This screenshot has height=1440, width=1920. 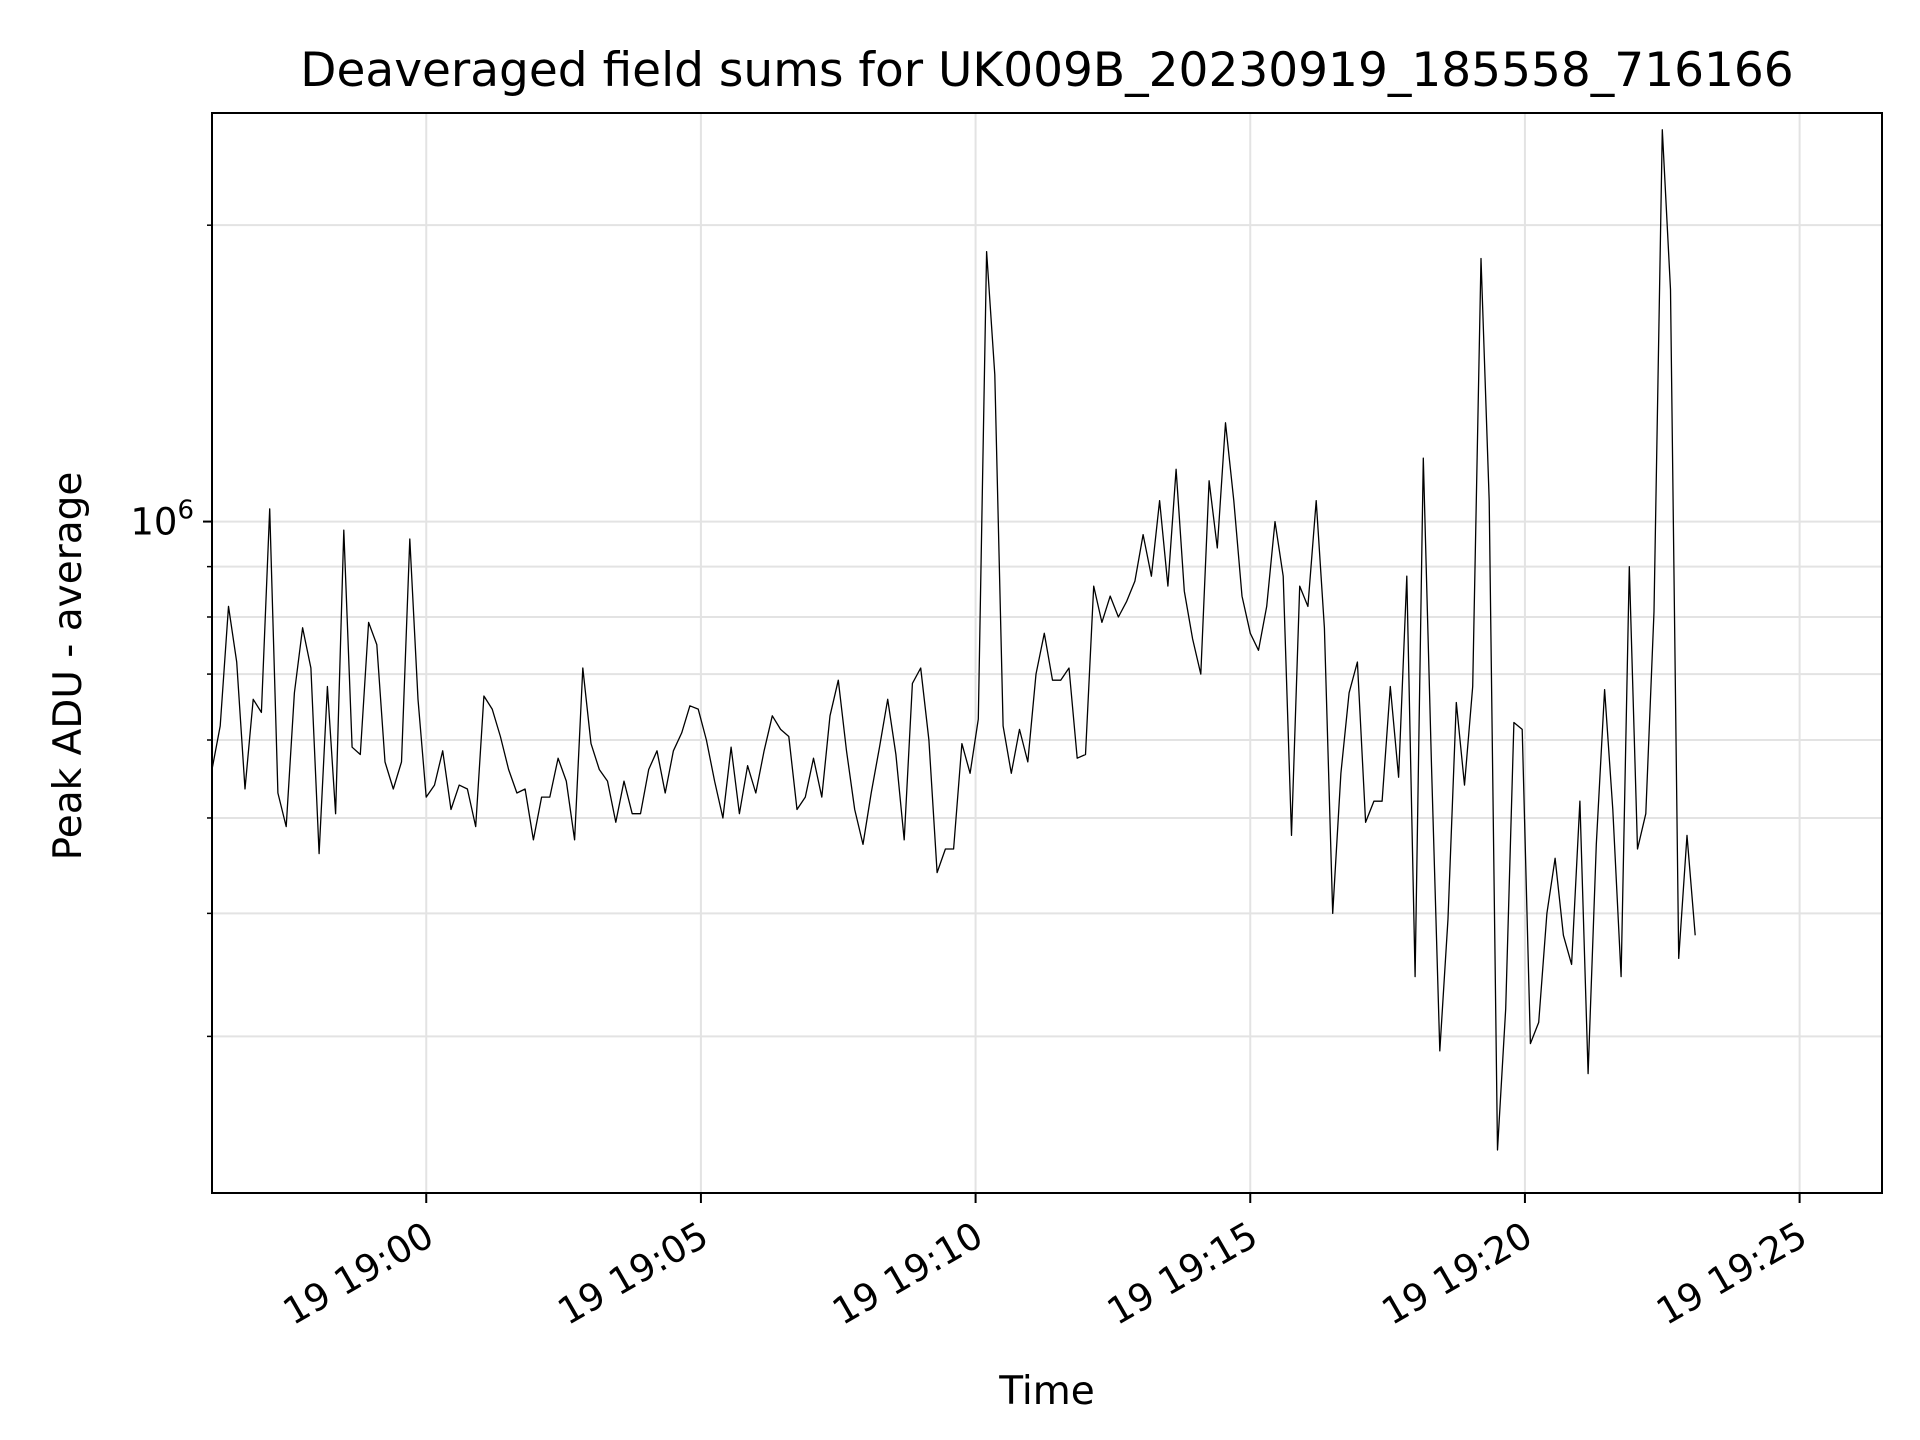 What do you see at coordinates (171, 631) in the screenshot?
I see `y-axis-ticks: 106` at bounding box center [171, 631].